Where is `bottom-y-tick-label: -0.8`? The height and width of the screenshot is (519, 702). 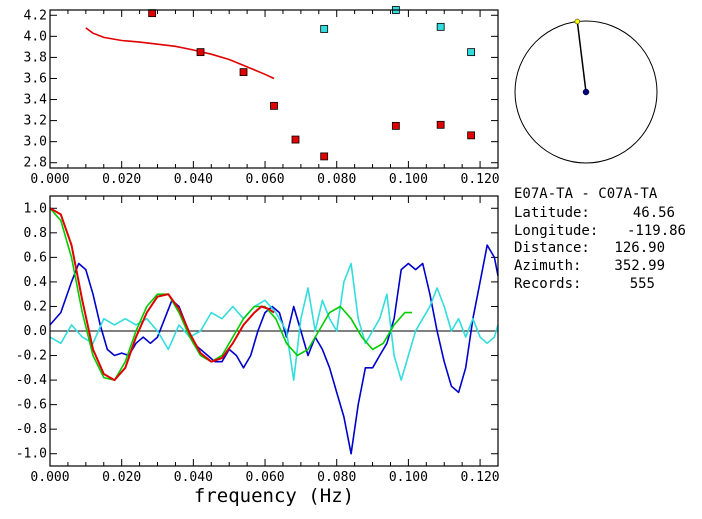
bottom-y-tick-label: -0.8 is located at coordinates (31, 429).